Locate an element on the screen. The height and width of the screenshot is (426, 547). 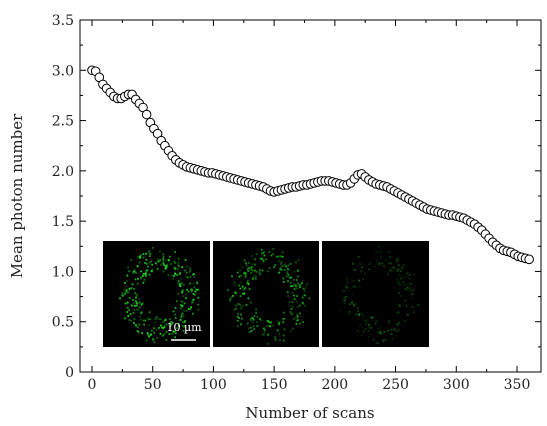
y-tick-label: 2.5 is located at coordinates (63, 122).